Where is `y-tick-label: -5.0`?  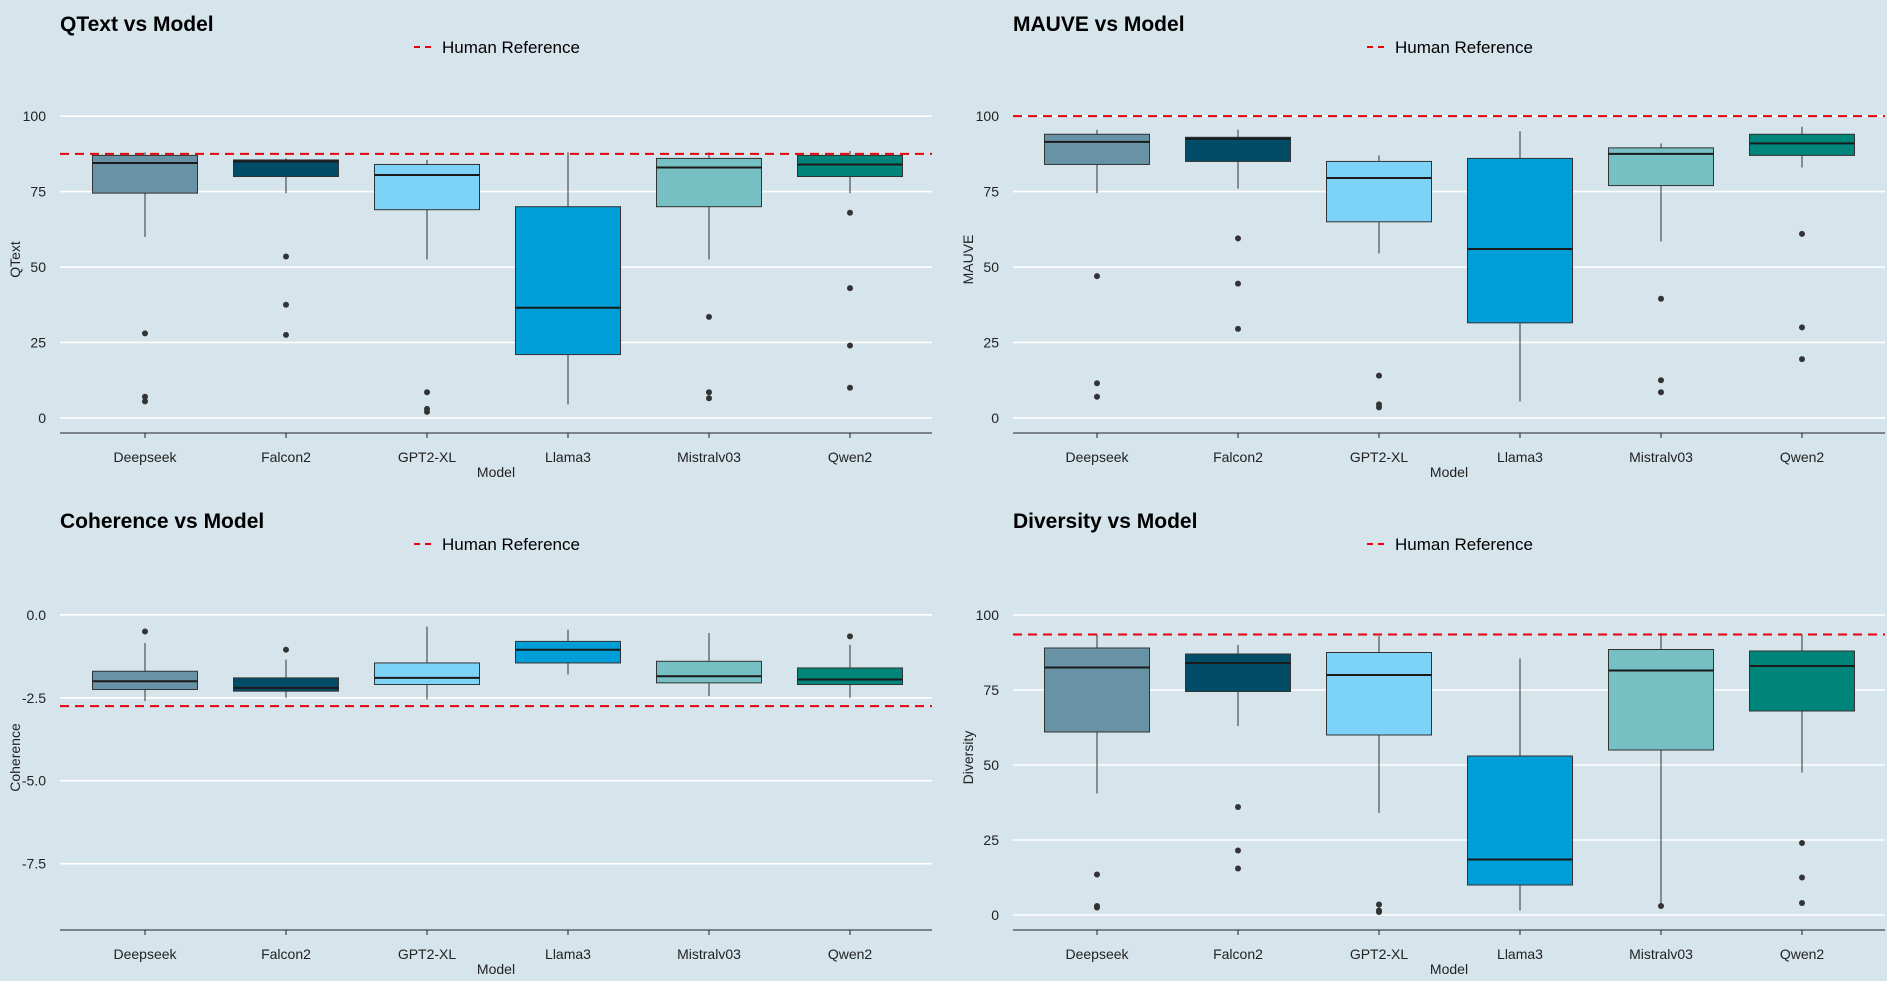
y-tick-label: -5.0 is located at coordinates (34, 781).